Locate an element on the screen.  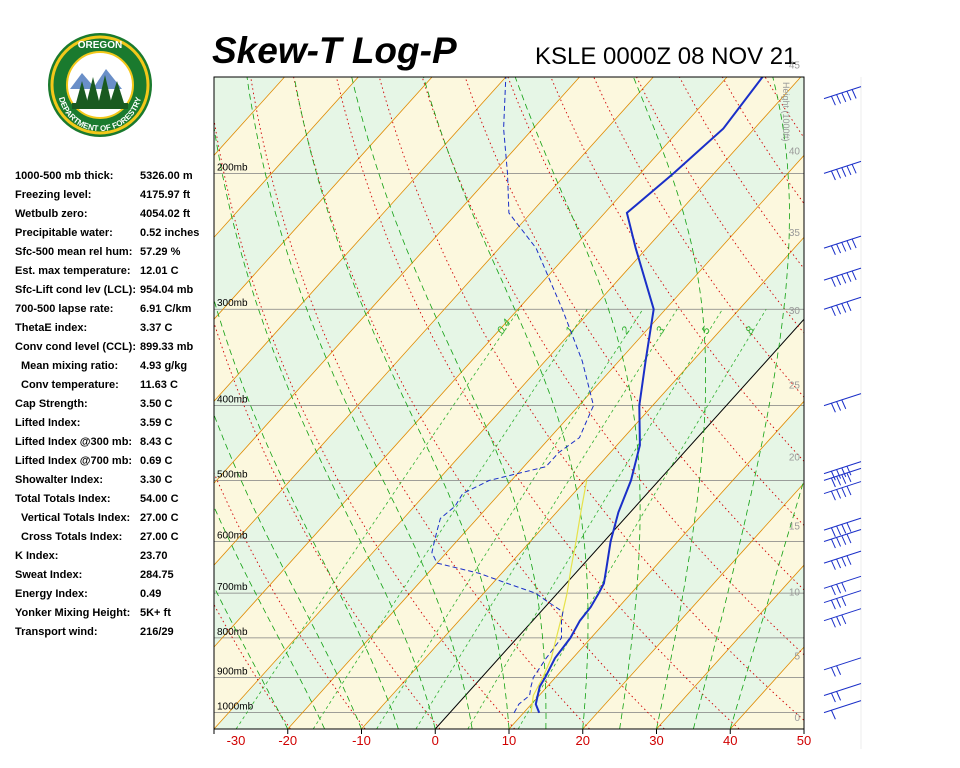
index-row: Showalter Index: 3.30 C is located at coordinates (115, 480).